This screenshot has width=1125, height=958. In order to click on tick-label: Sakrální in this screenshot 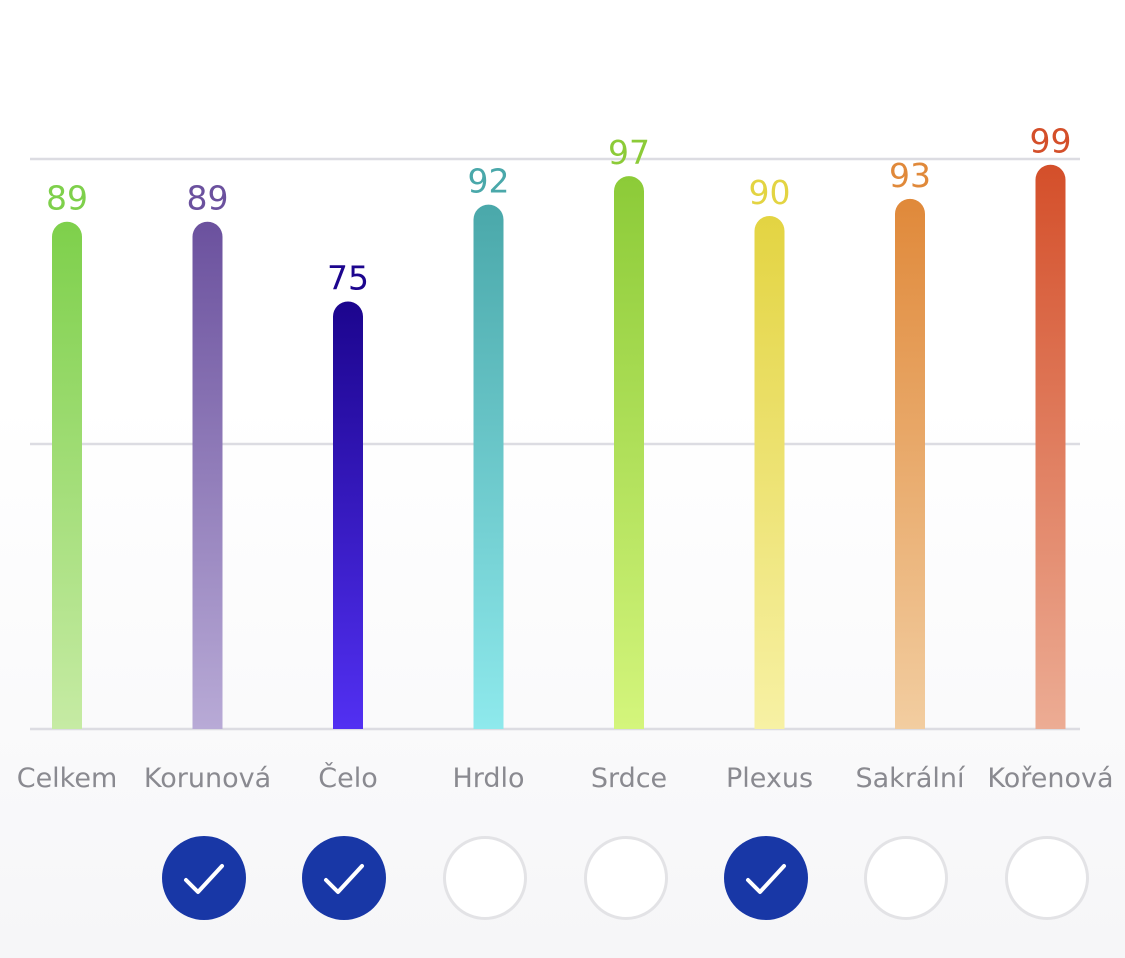, I will do `click(910, 778)`.